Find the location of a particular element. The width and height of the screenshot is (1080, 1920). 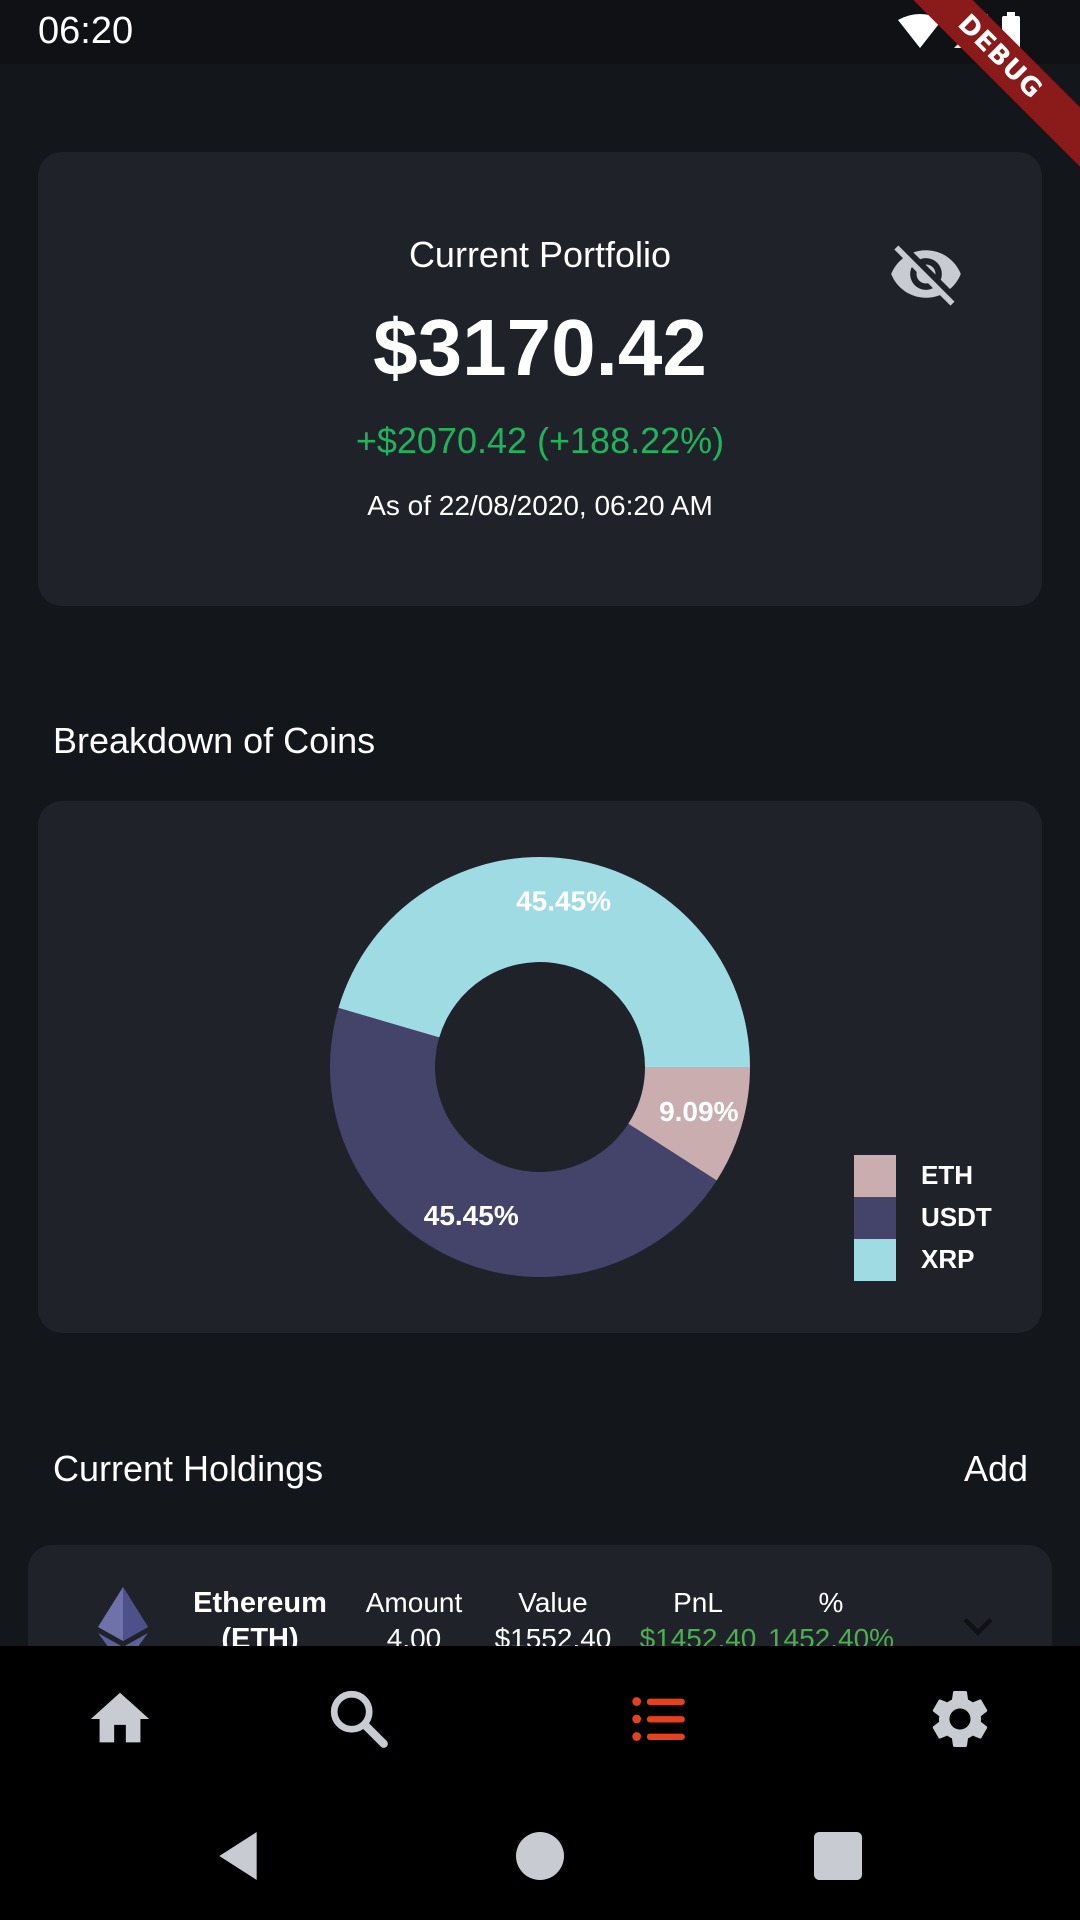

portfolio-change: +$2070.42 (+188.22%) is located at coordinates (540, 440).